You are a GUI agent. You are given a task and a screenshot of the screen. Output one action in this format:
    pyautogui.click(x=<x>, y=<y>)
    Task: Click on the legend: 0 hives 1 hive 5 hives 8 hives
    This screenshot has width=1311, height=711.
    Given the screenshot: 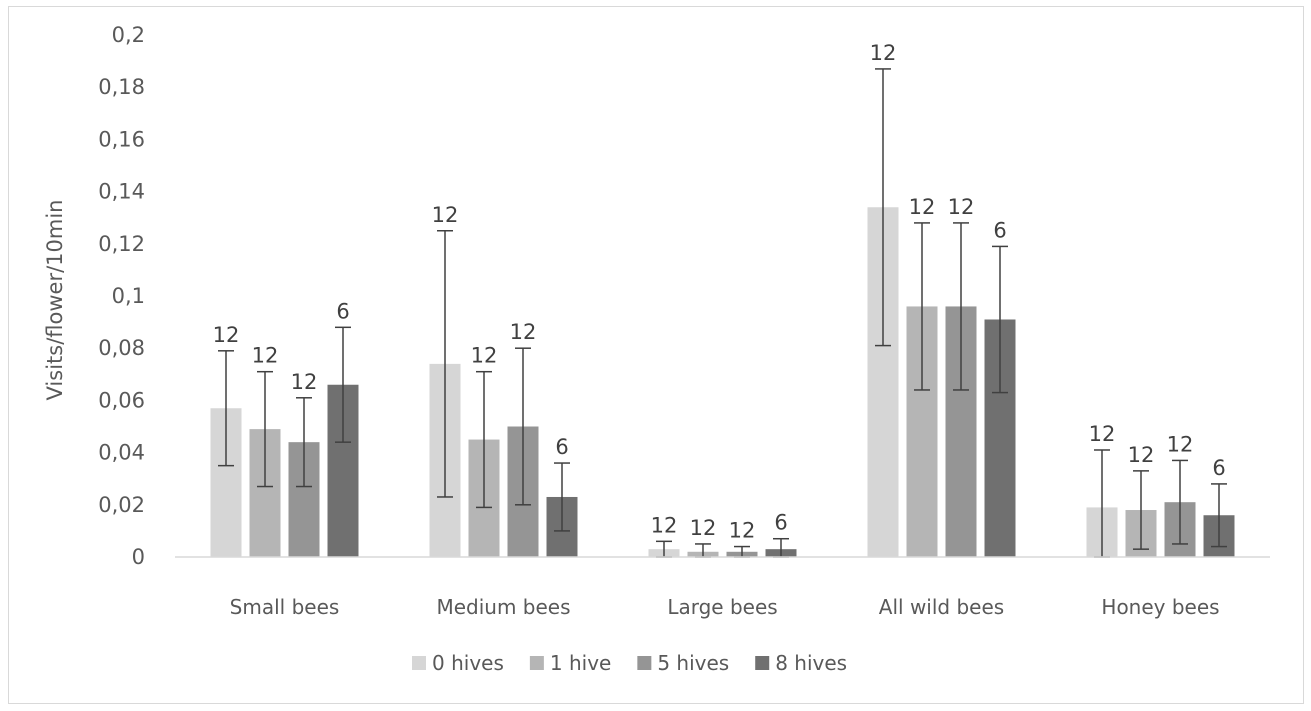 What is the action you would take?
    pyautogui.click(x=629, y=663)
    